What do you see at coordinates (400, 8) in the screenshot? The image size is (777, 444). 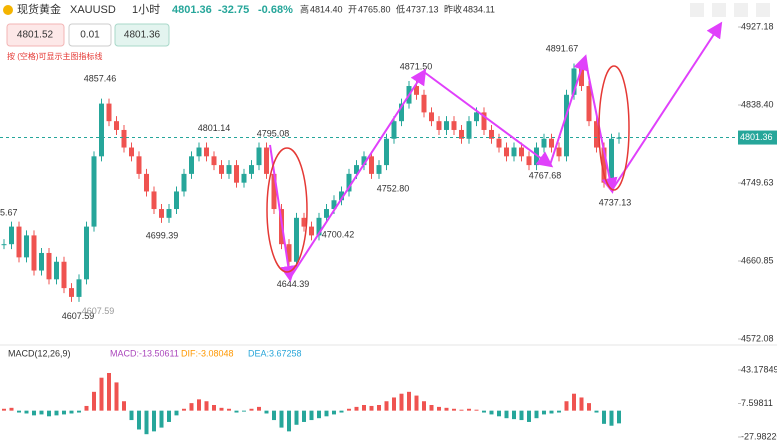 I see `stat-label: 低` at bounding box center [400, 8].